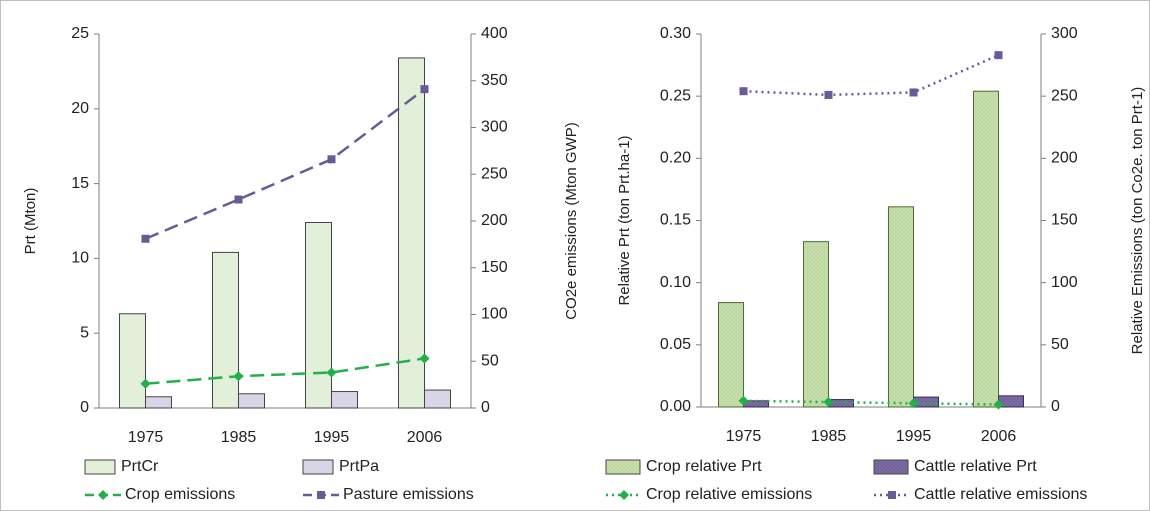  I want to click on line-crop-emissions, so click(285, 371).